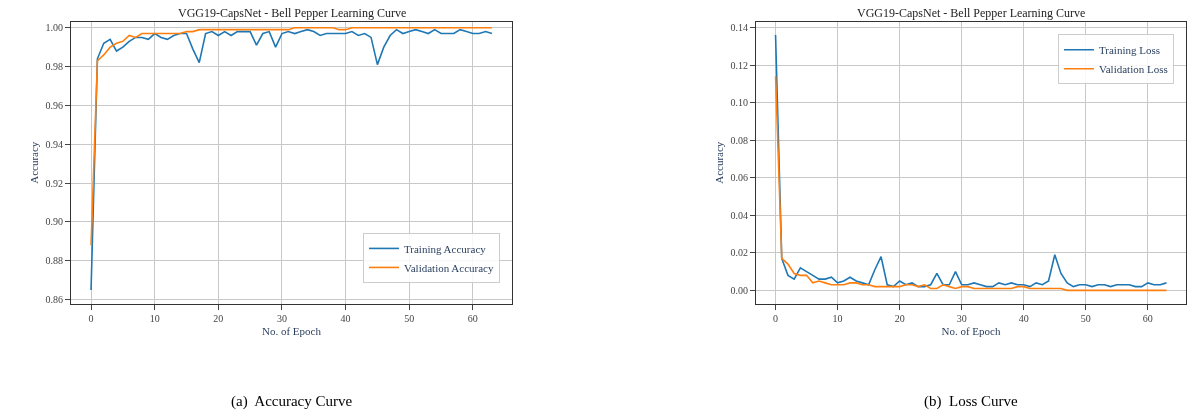 This screenshot has width=1201, height=414. I want to click on y-tick-label: 1.00, so click(54, 28).